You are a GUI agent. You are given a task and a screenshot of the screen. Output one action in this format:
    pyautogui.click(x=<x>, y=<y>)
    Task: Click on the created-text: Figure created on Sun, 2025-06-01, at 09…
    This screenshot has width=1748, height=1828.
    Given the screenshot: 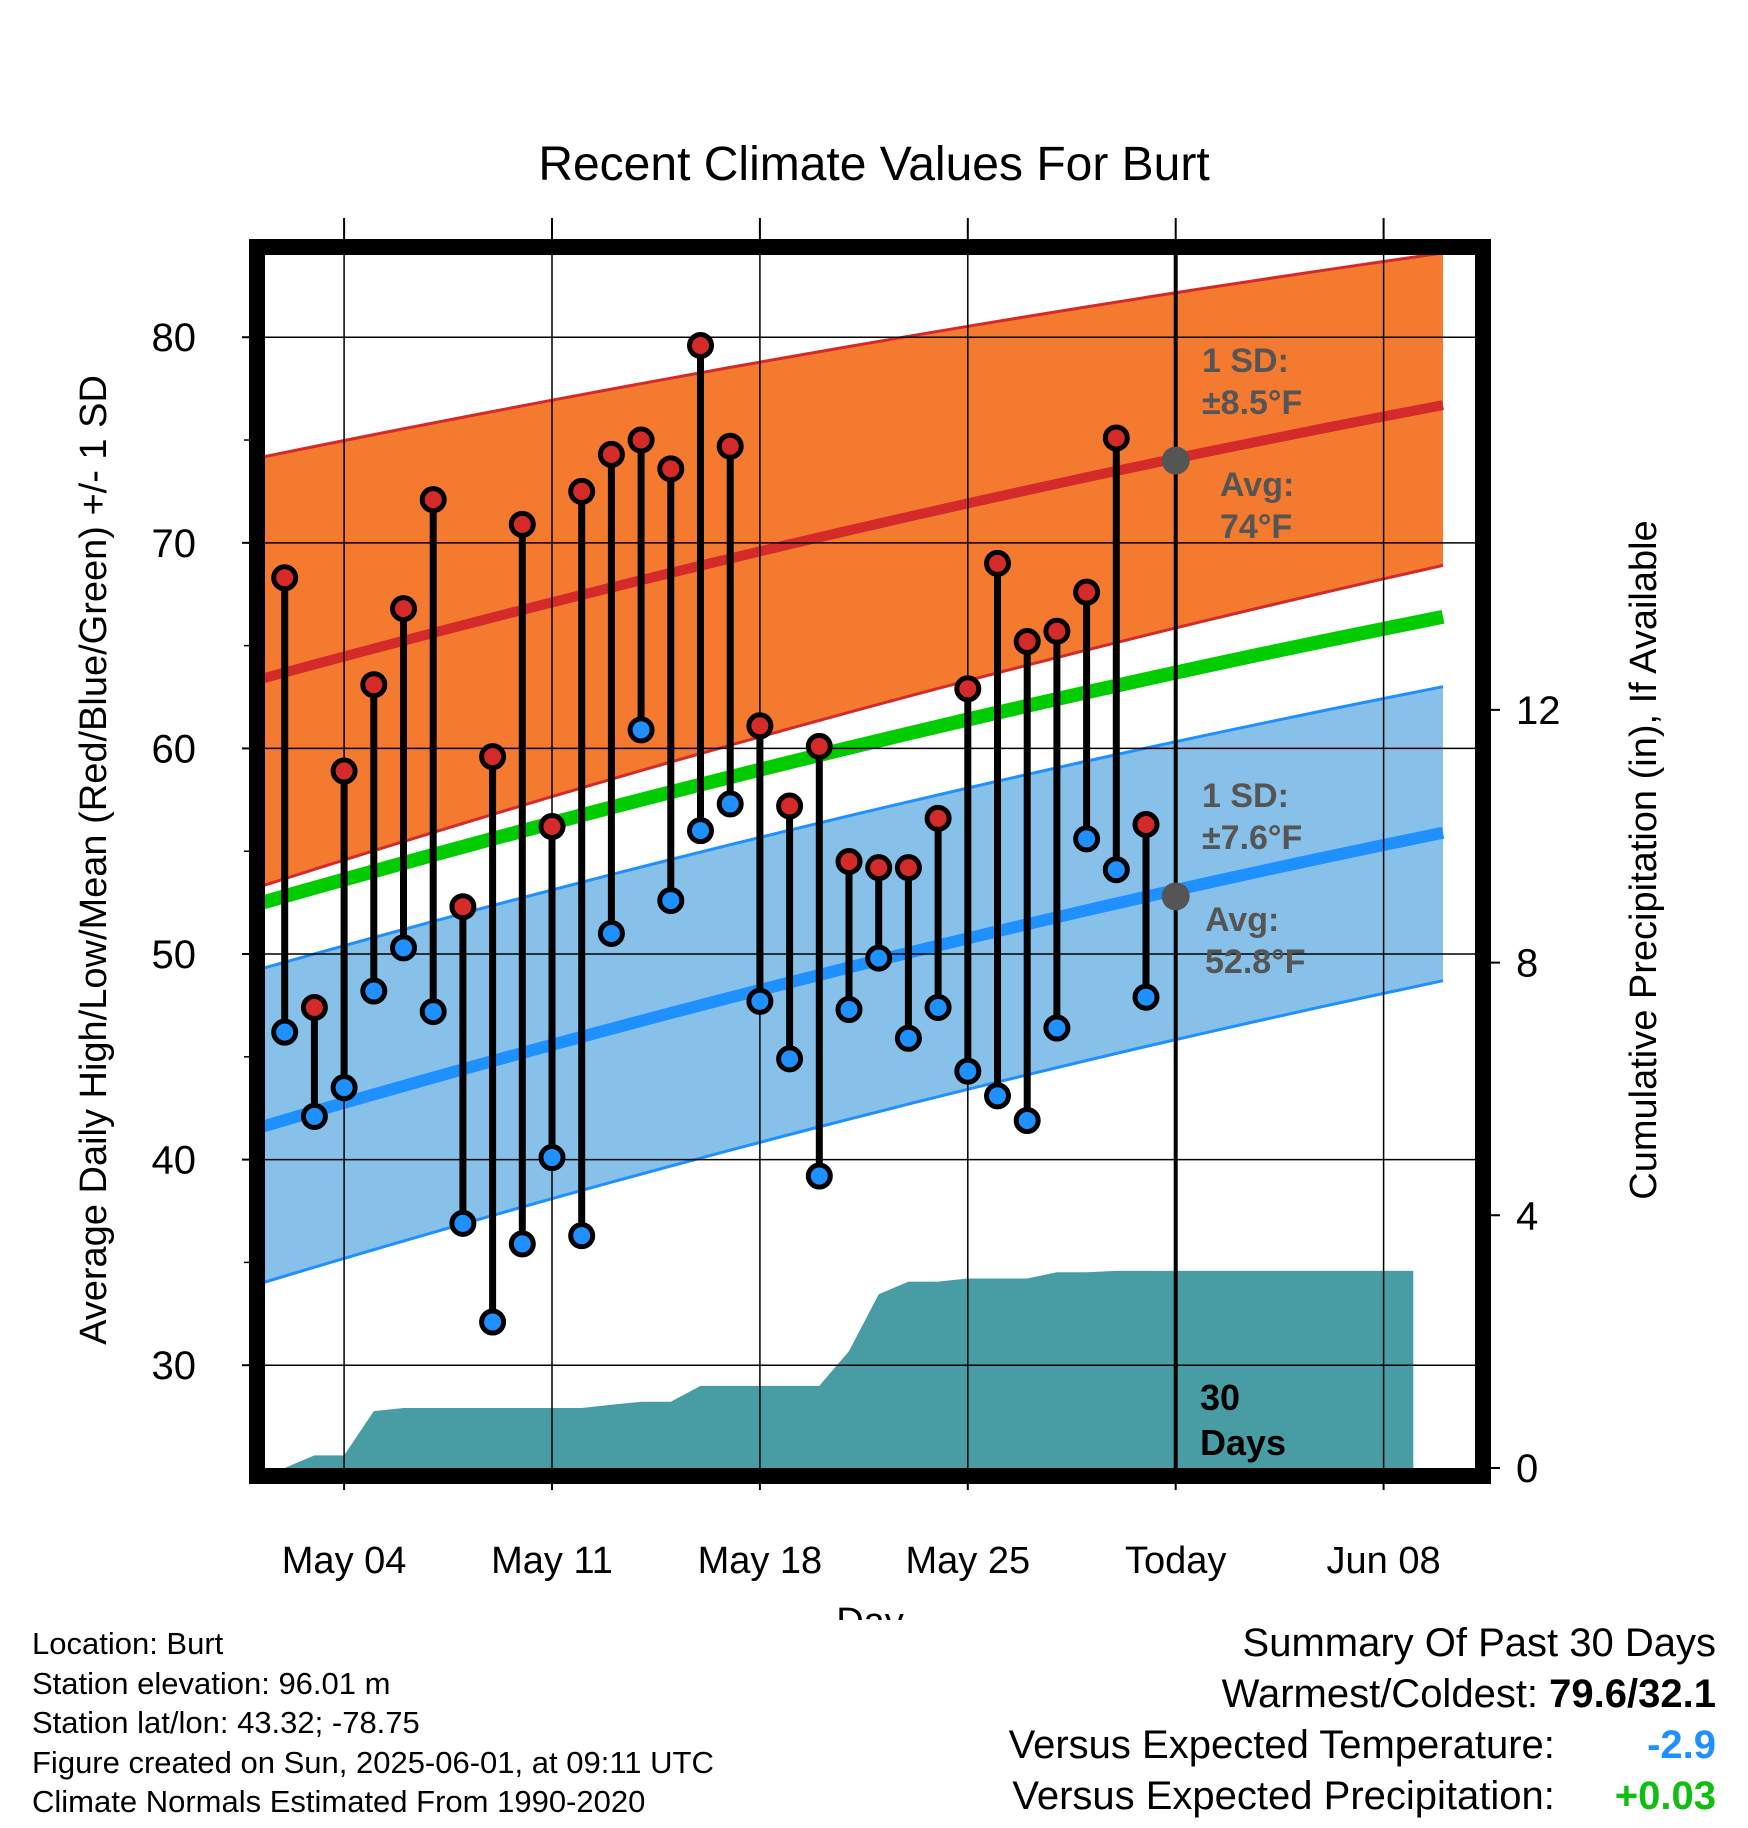 What is the action you would take?
    pyautogui.click(x=373, y=1762)
    